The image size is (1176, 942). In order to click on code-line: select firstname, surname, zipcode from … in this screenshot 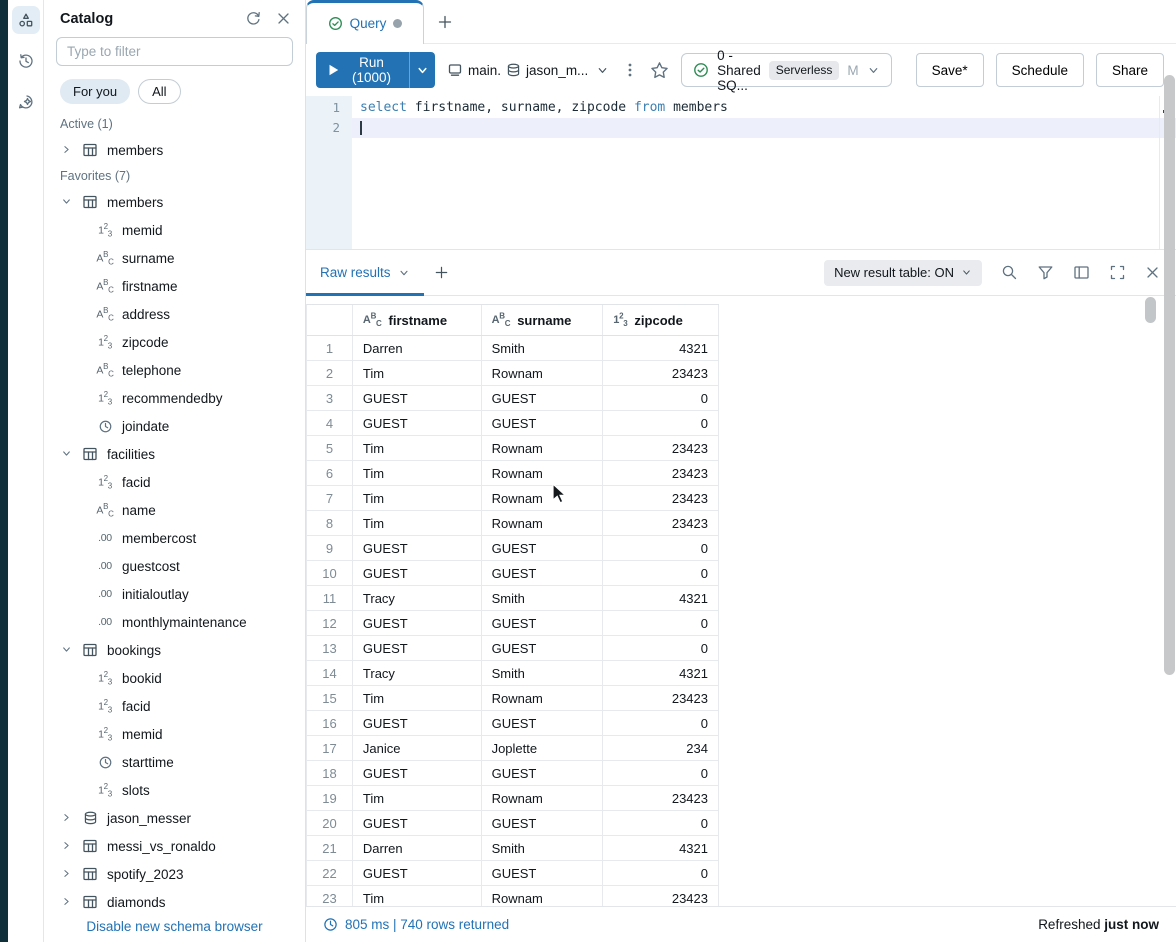, I will do `click(764, 108)`.